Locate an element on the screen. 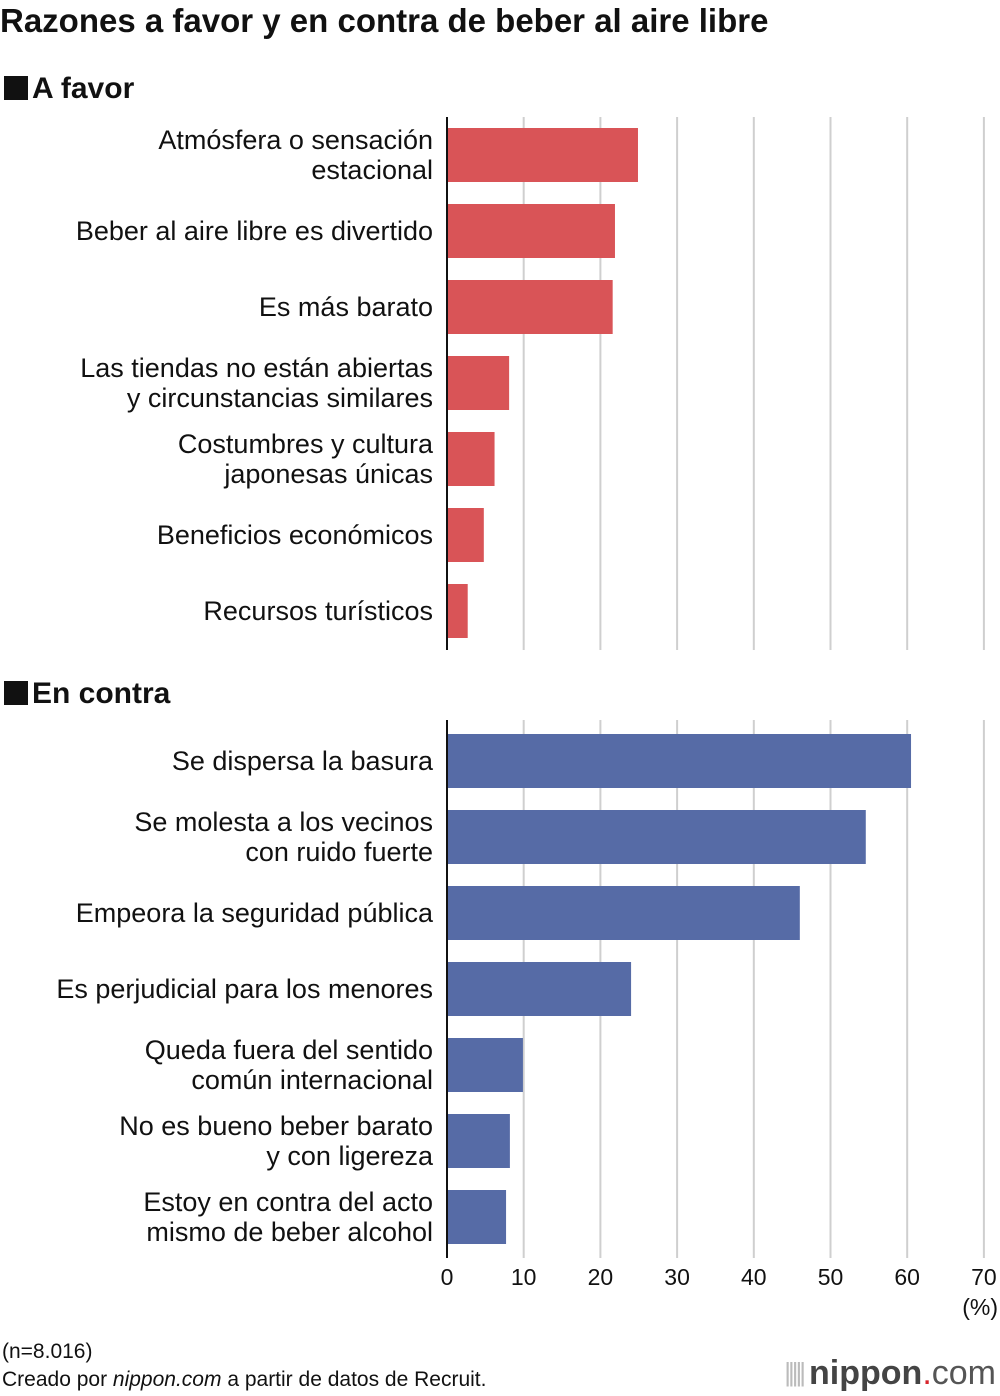 Image resolution: width=1000 pixels, height=1396 pixels. category-label: Es más barato is located at coordinates (346, 307).